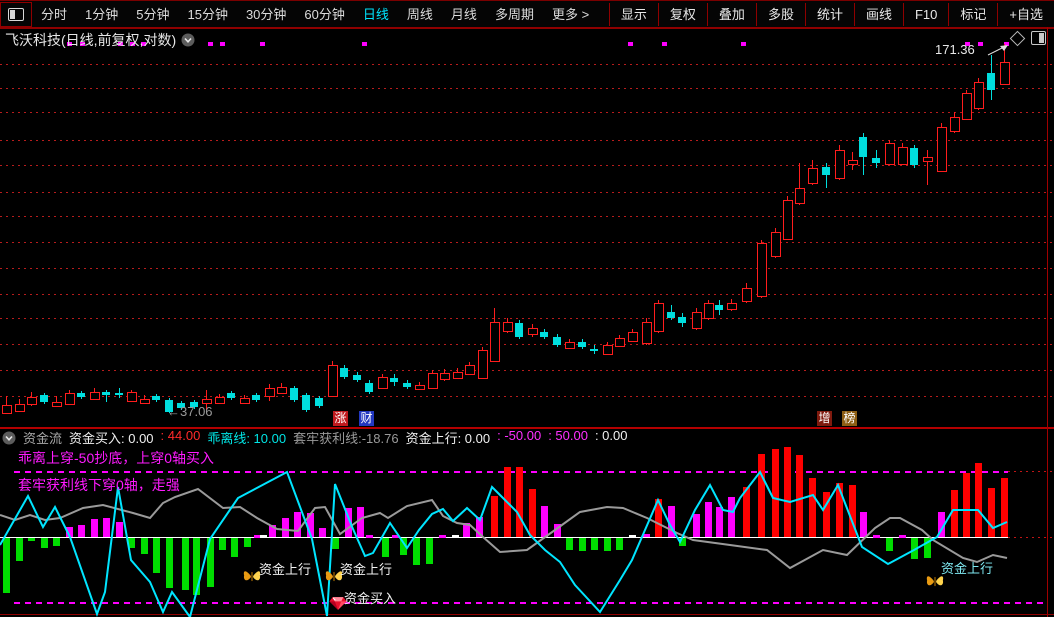 The width and height of the screenshot is (1054, 617). I want to click on toolbar-button: 复权, so click(682, 14).